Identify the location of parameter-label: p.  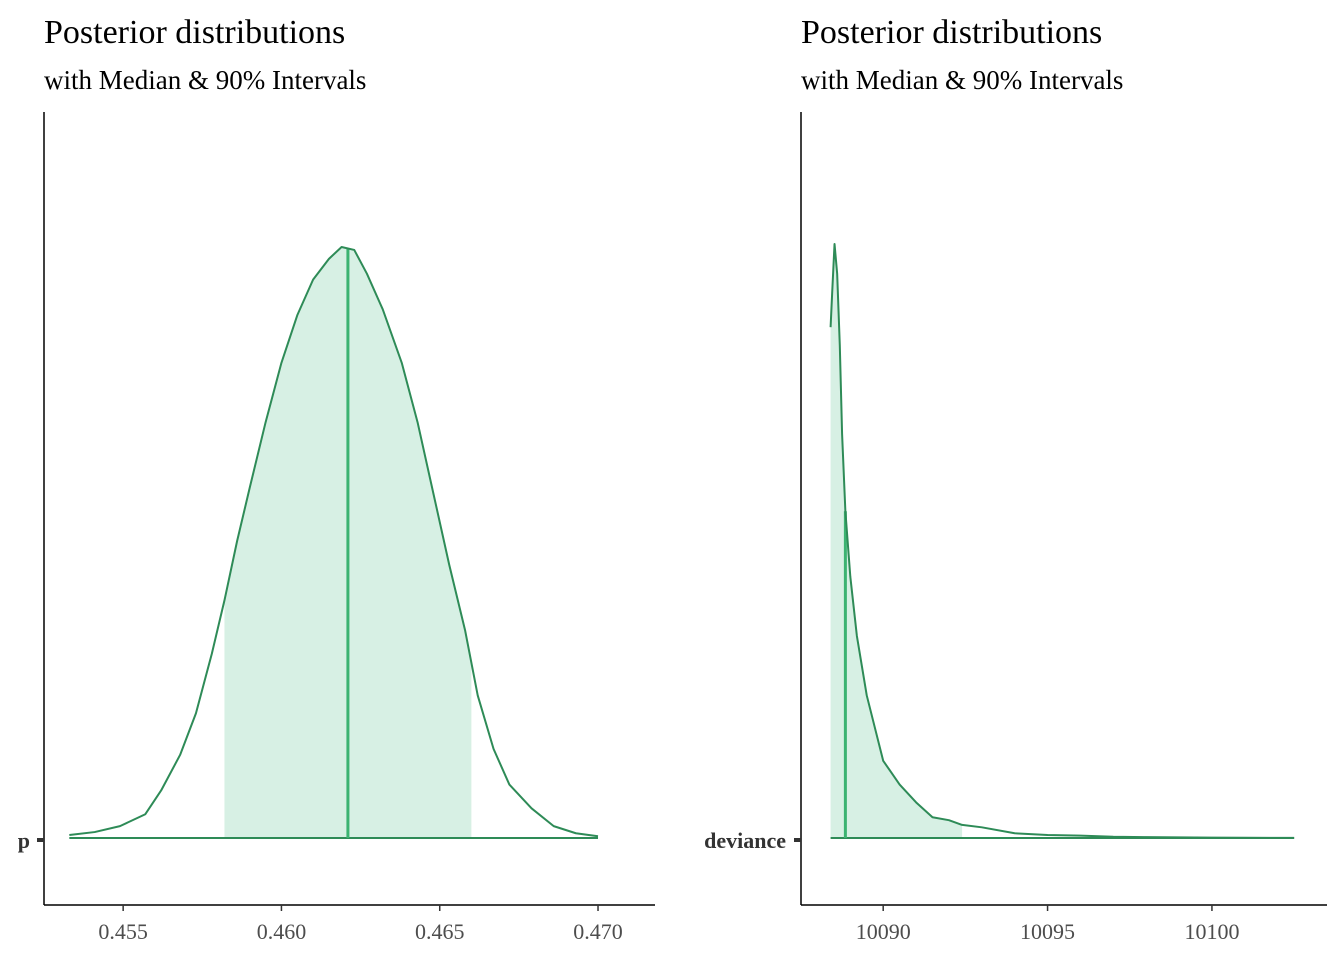
(24, 840).